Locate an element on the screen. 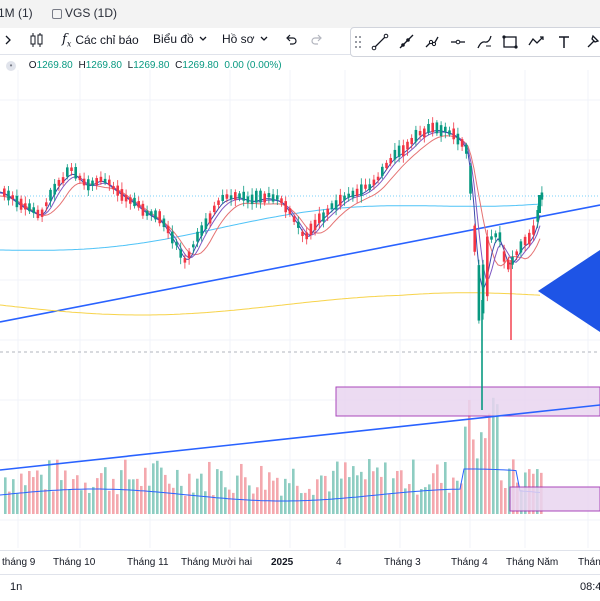  chart-type-label: Biểu đồ is located at coordinates (173, 39).